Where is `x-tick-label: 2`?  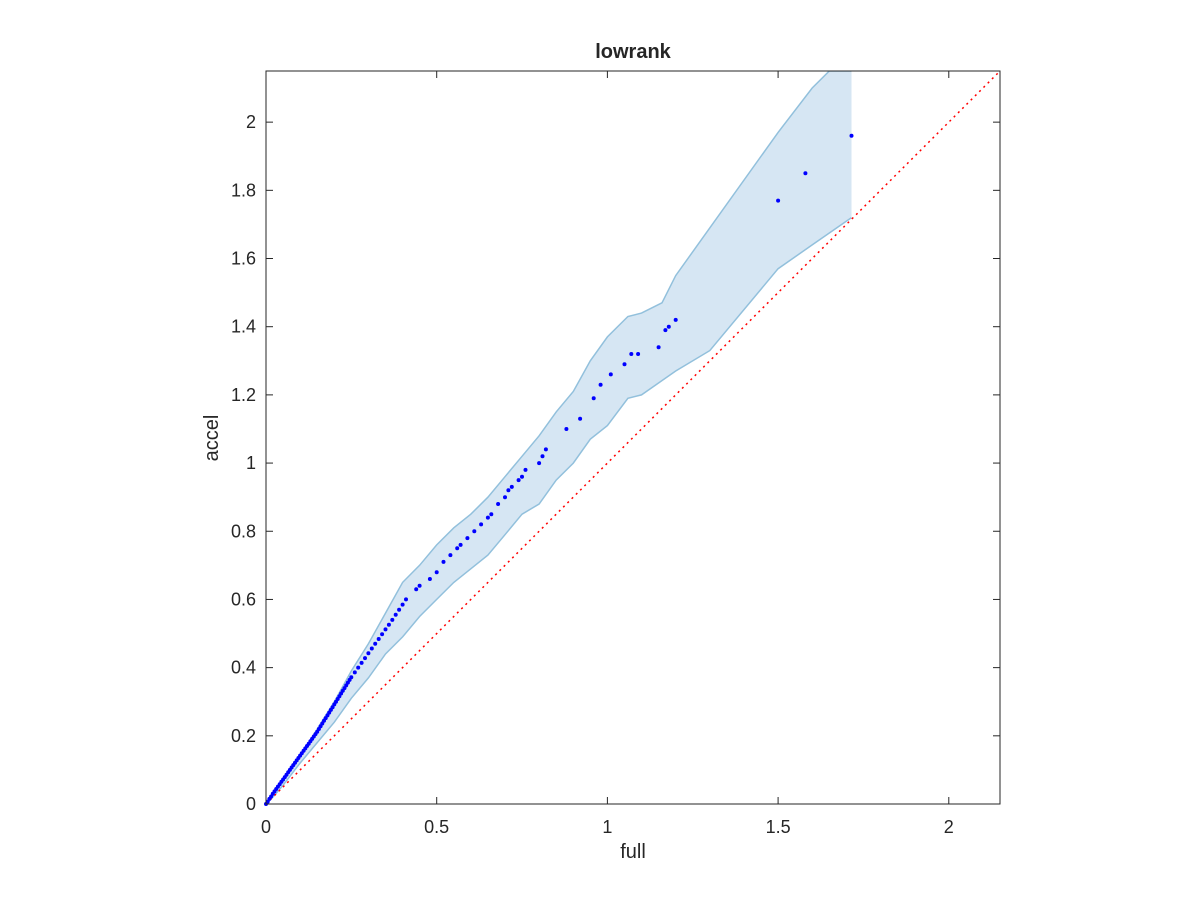
x-tick-label: 2 is located at coordinates (949, 827).